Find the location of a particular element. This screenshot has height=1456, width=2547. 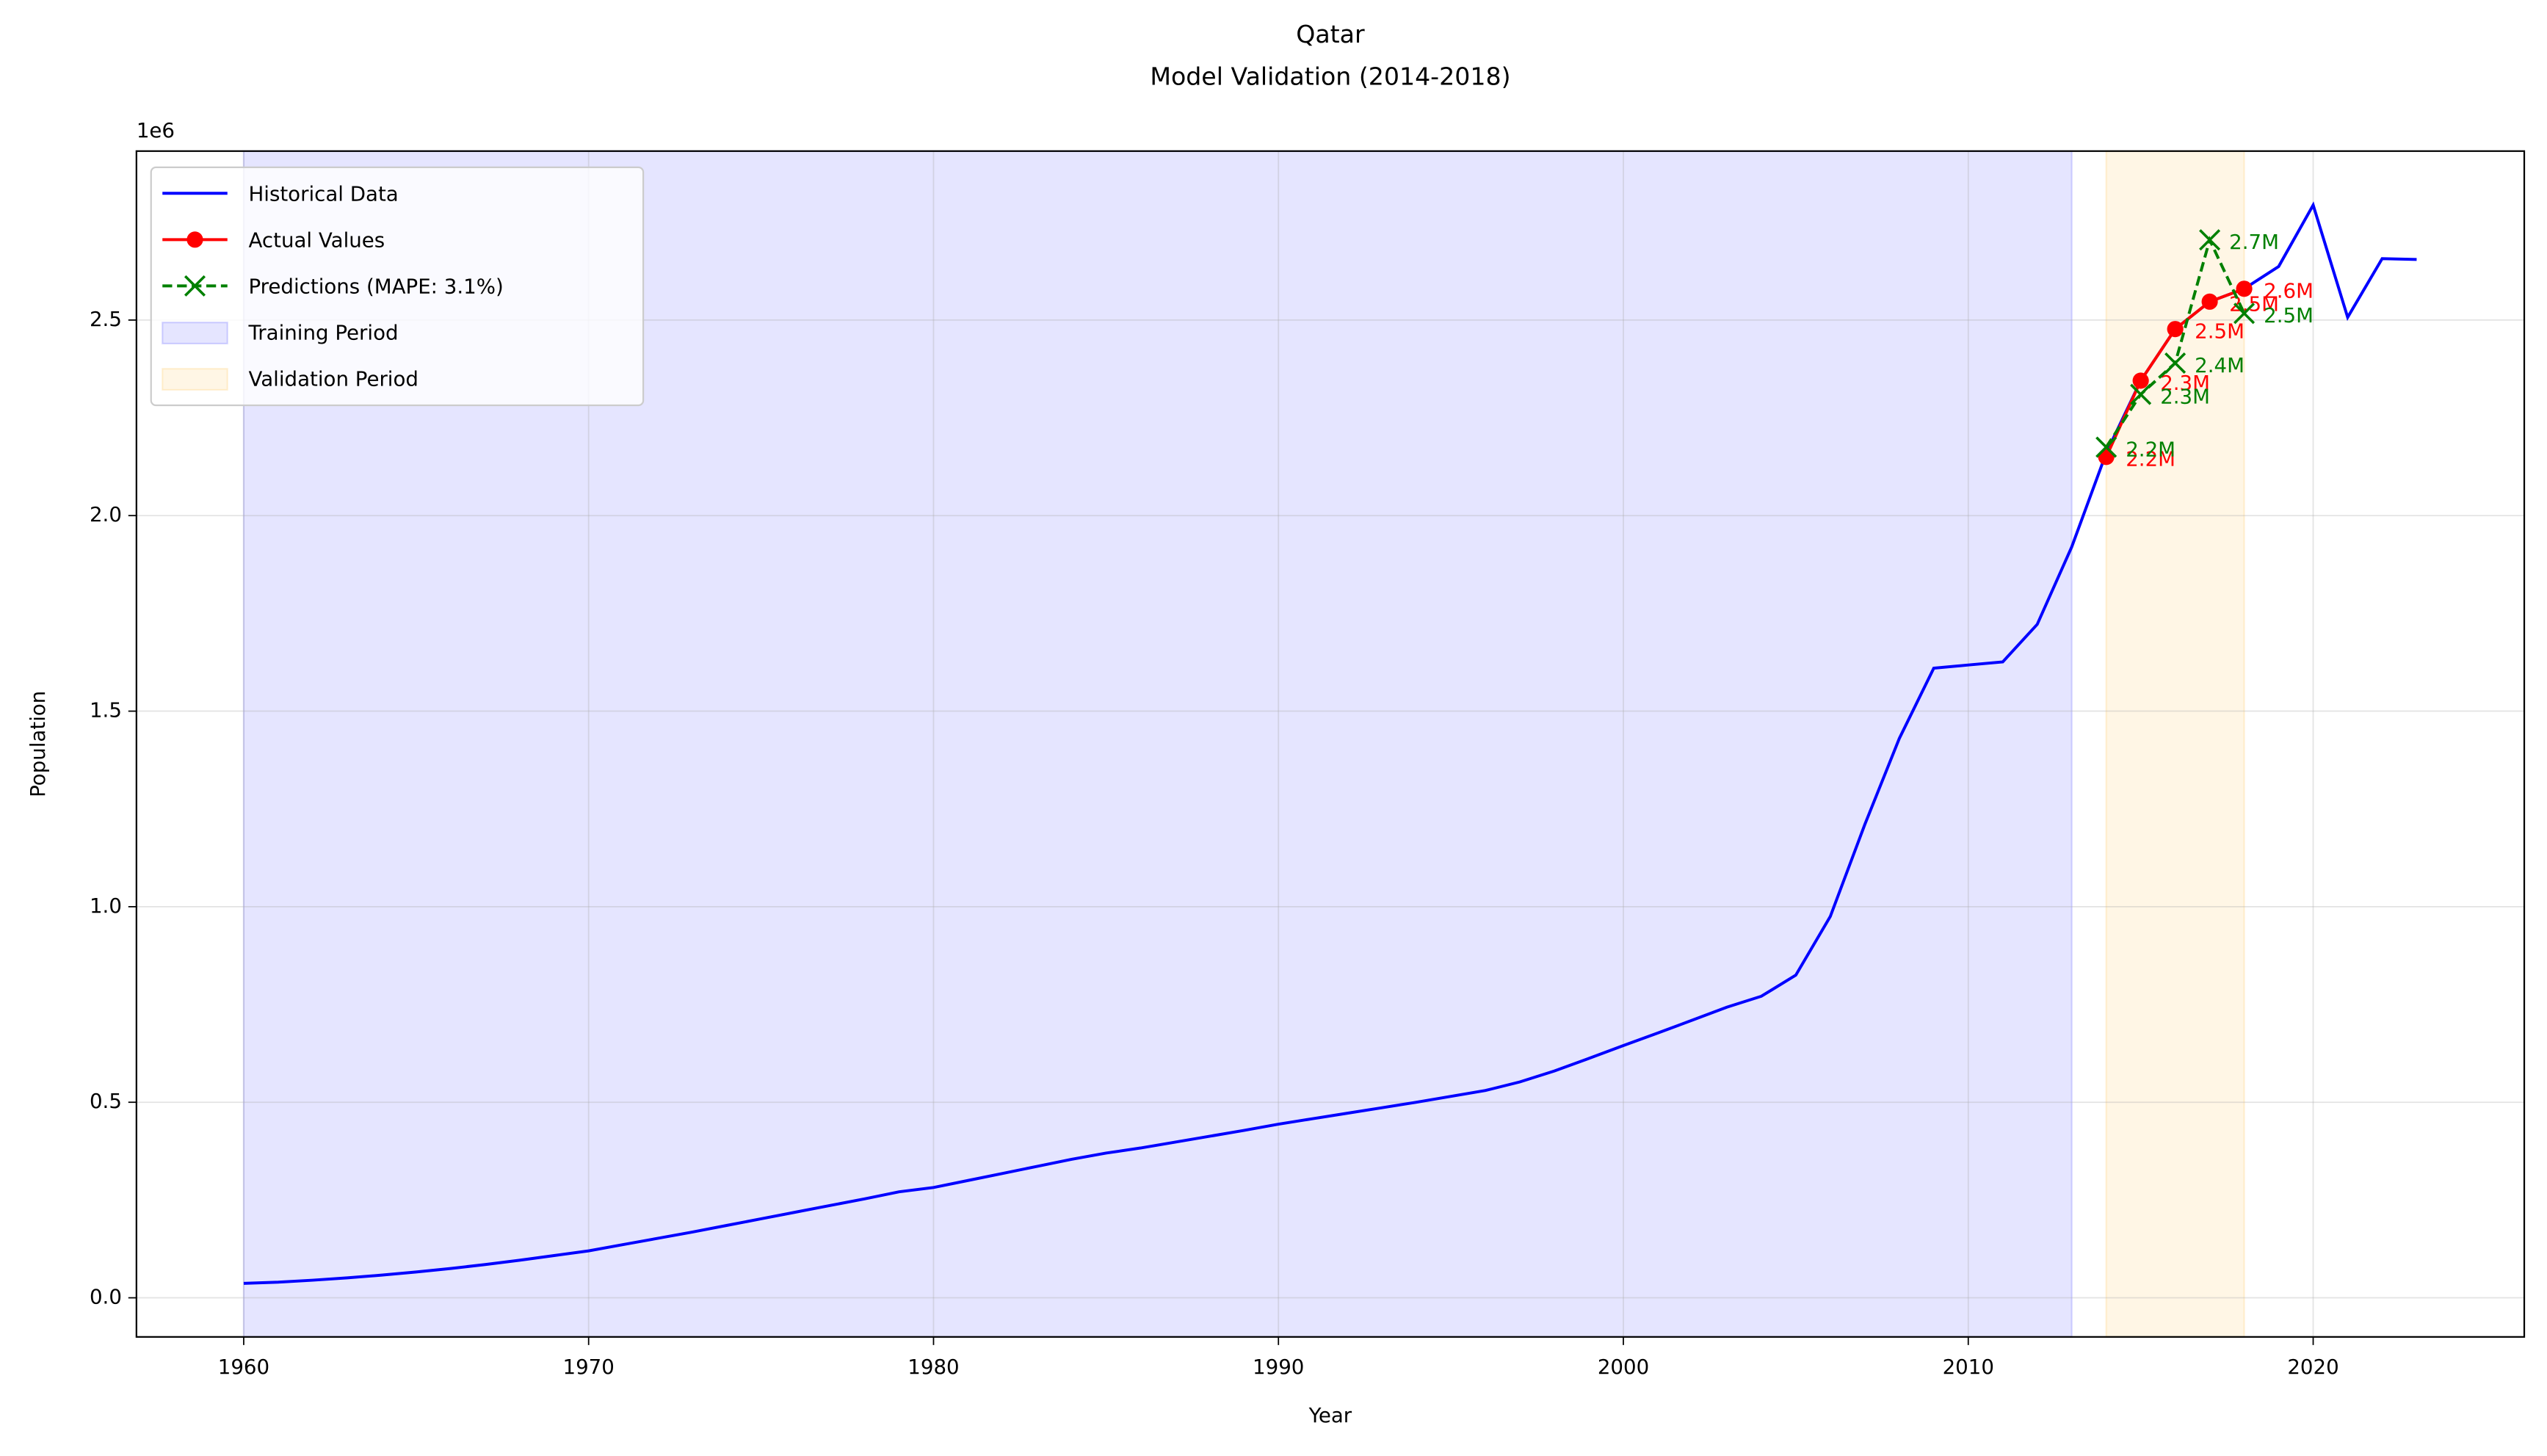

y-tick-label: 0.5 is located at coordinates (106, 1101).